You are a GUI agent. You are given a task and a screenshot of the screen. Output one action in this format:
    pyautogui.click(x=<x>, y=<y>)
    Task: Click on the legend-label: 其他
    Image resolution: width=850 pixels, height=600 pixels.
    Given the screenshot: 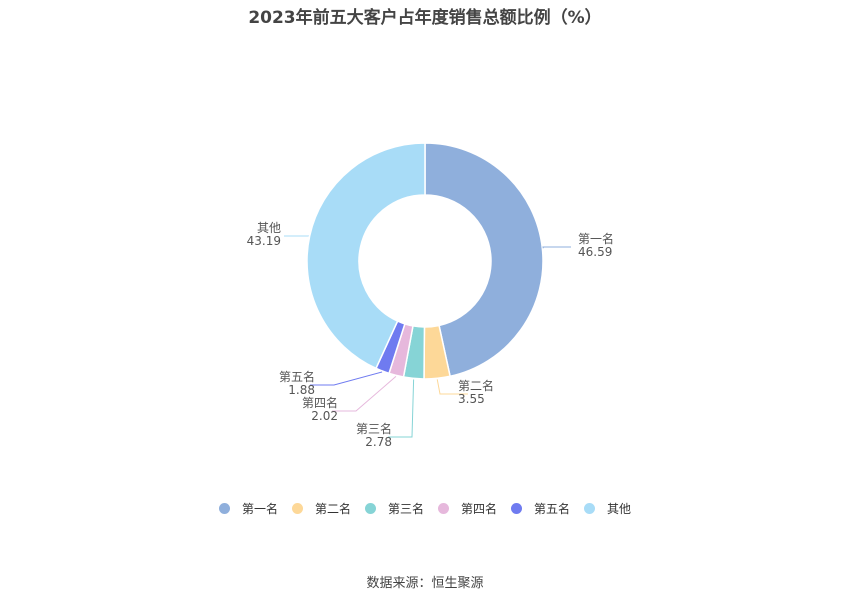 What is the action you would take?
    pyautogui.click(x=619, y=509)
    